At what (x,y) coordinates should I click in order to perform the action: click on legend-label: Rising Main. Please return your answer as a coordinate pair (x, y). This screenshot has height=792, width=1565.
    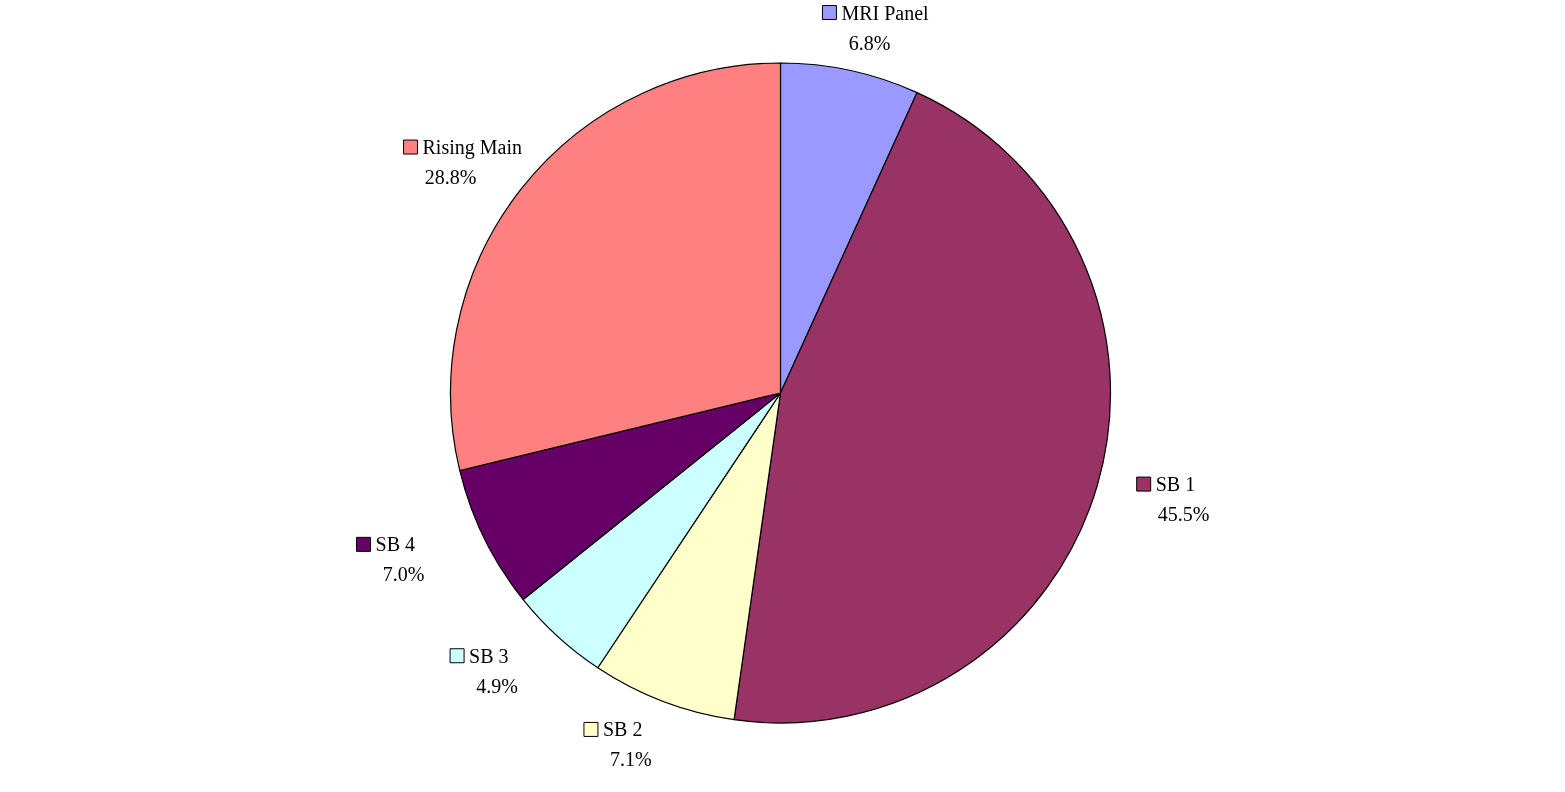
    Looking at the image, I should click on (472, 148).